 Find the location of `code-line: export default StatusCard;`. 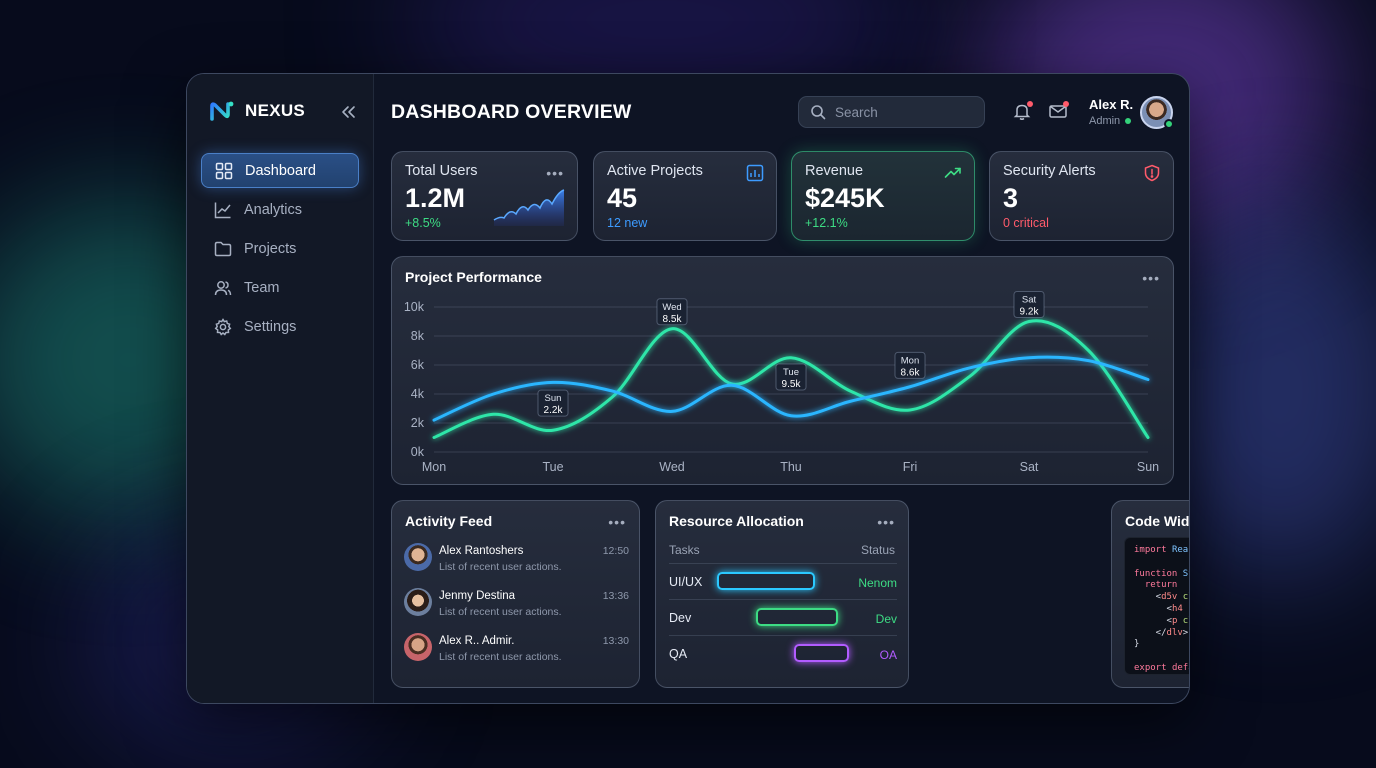

code-line: export default StatusCard; is located at coordinates (1161, 667).